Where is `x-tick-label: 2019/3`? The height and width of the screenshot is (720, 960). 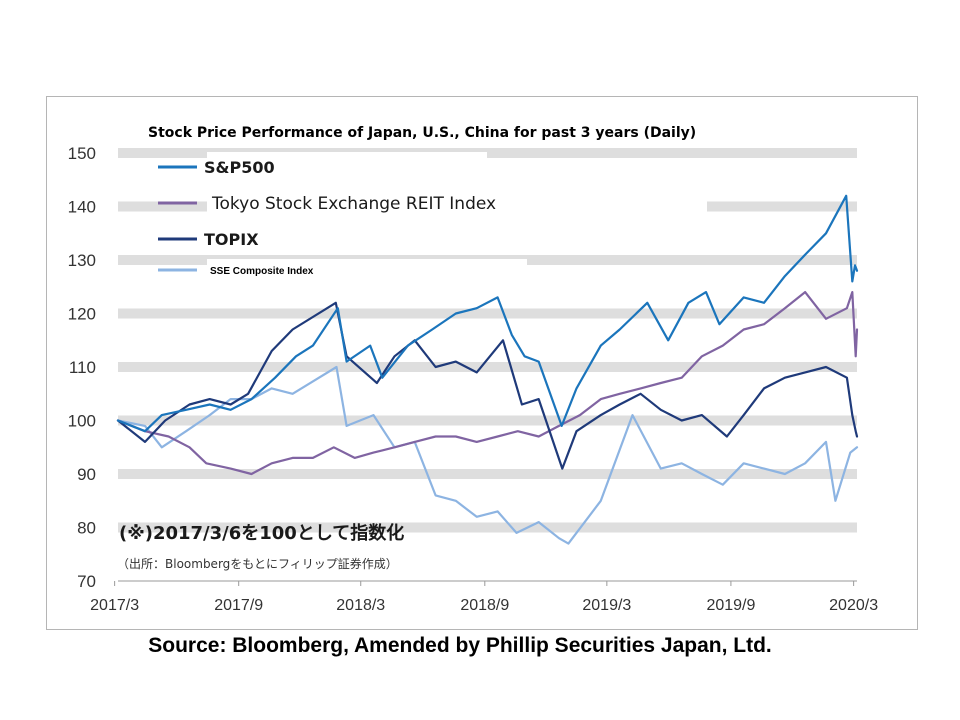
x-tick-label: 2019/3 is located at coordinates (606, 605).